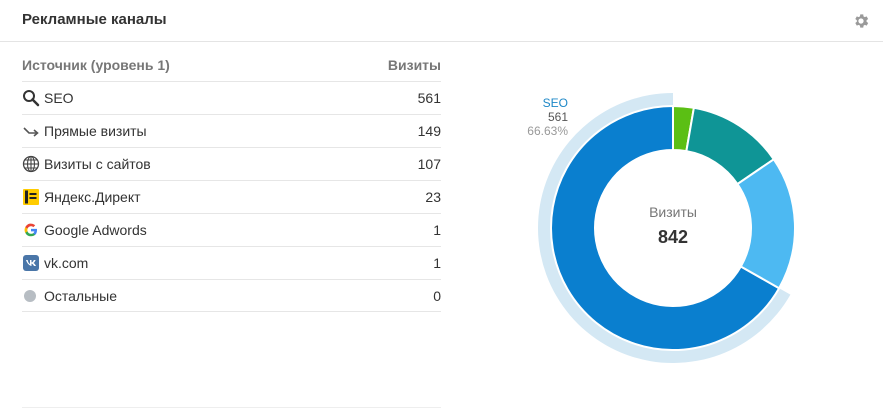  I want to click on table-header: Источник (уровень 1) Визиты, so click(231, 64).